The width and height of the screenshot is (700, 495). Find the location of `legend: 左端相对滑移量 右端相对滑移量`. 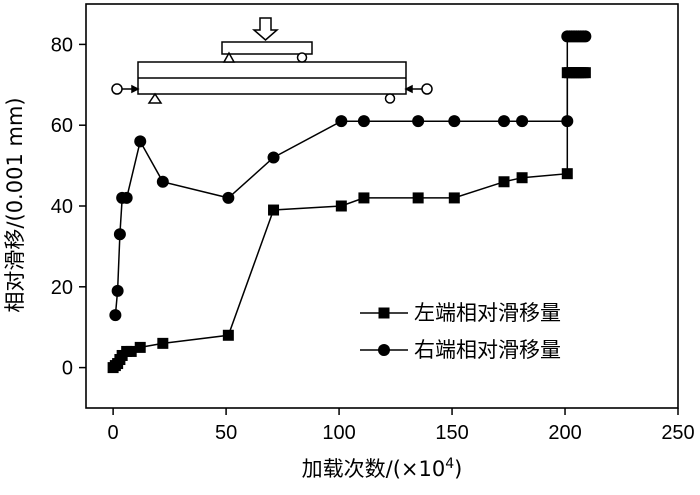

legend: 左端相对滑移量 右端相对滑移量 is located at coordinates (460, 331).